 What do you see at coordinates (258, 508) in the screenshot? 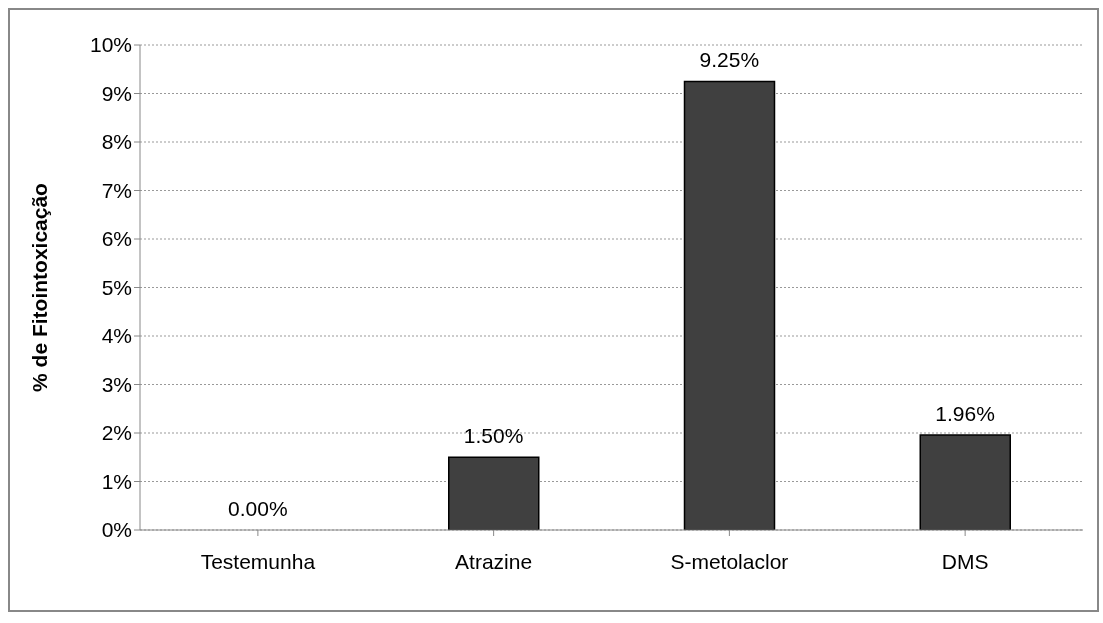
I see `data-label: 0.00%` at bounding box center [258, 508].